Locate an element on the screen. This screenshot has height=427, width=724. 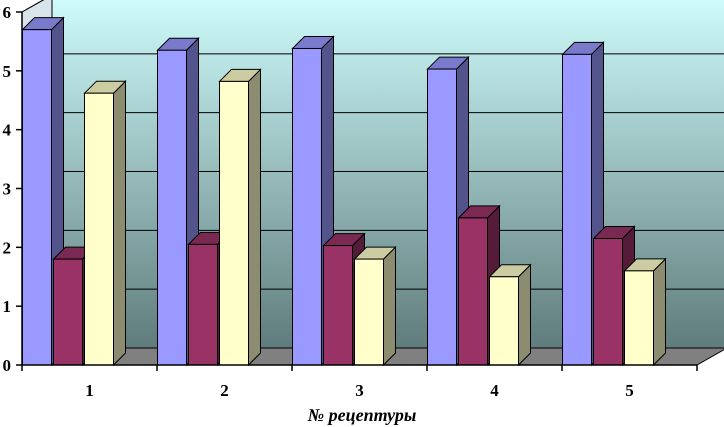
x-tick-label: 3 is located at coordinates (359, 390).